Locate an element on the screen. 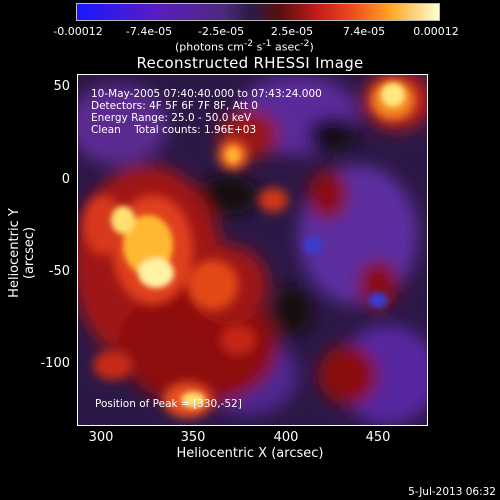  y-tick: -100 is located at coordinates (55, 363).